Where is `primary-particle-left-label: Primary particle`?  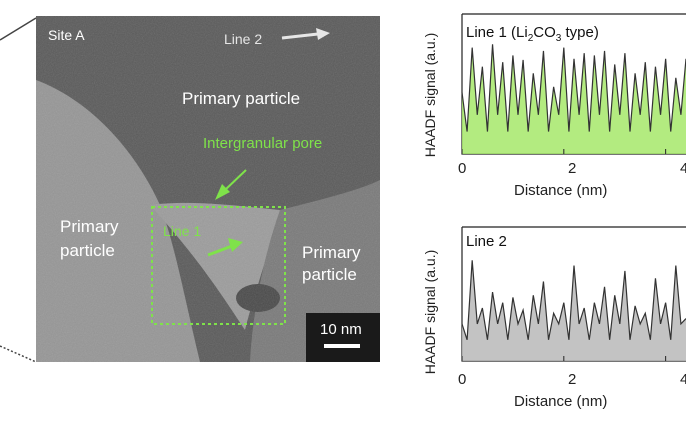
primary-particle-left-label: Primary particle is located at coordinates (91, 238).